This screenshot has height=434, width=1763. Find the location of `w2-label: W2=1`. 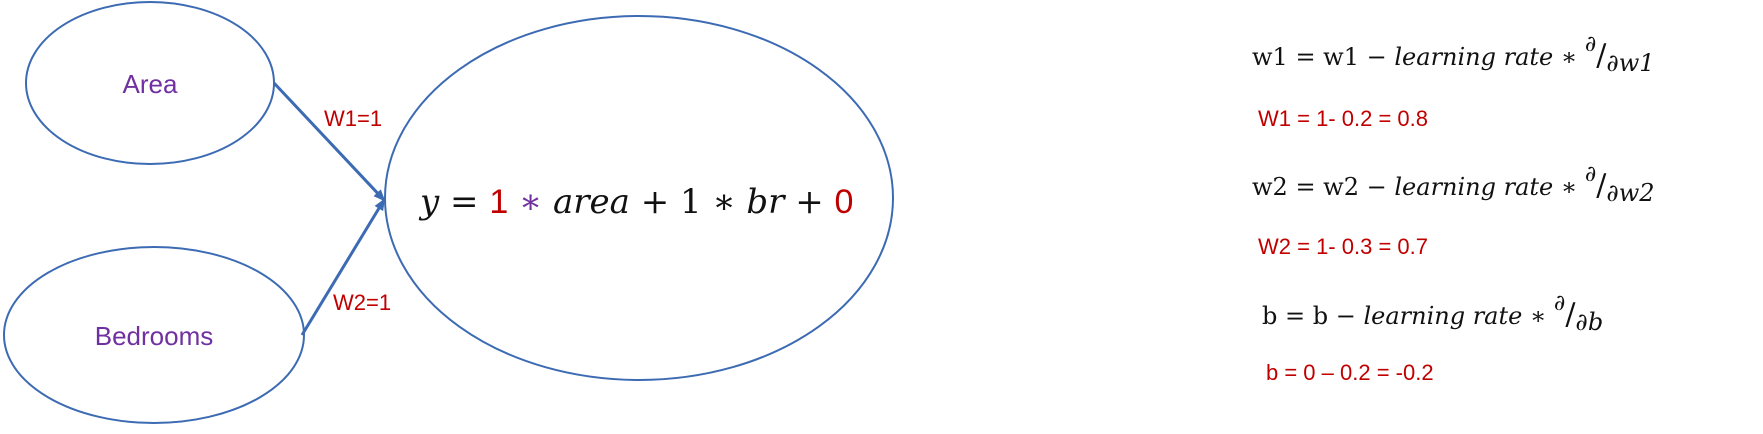

w2-label: W2=1 is located at coordinates (362, 302).